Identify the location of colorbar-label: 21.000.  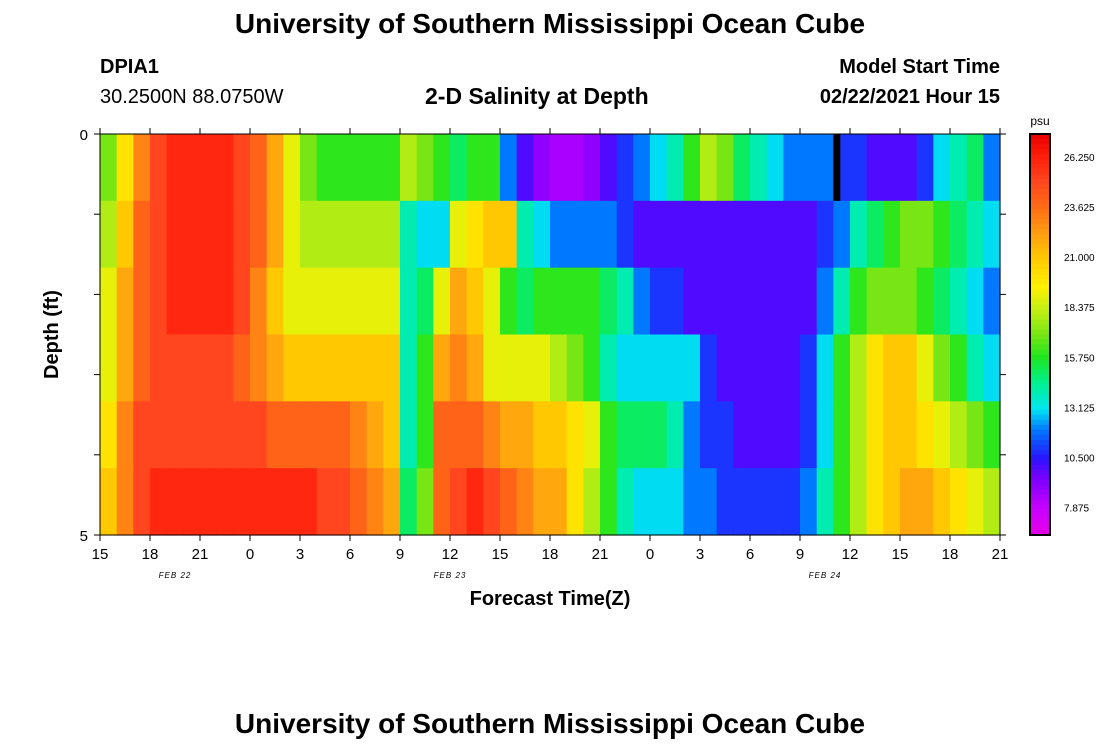
(1079, 258).